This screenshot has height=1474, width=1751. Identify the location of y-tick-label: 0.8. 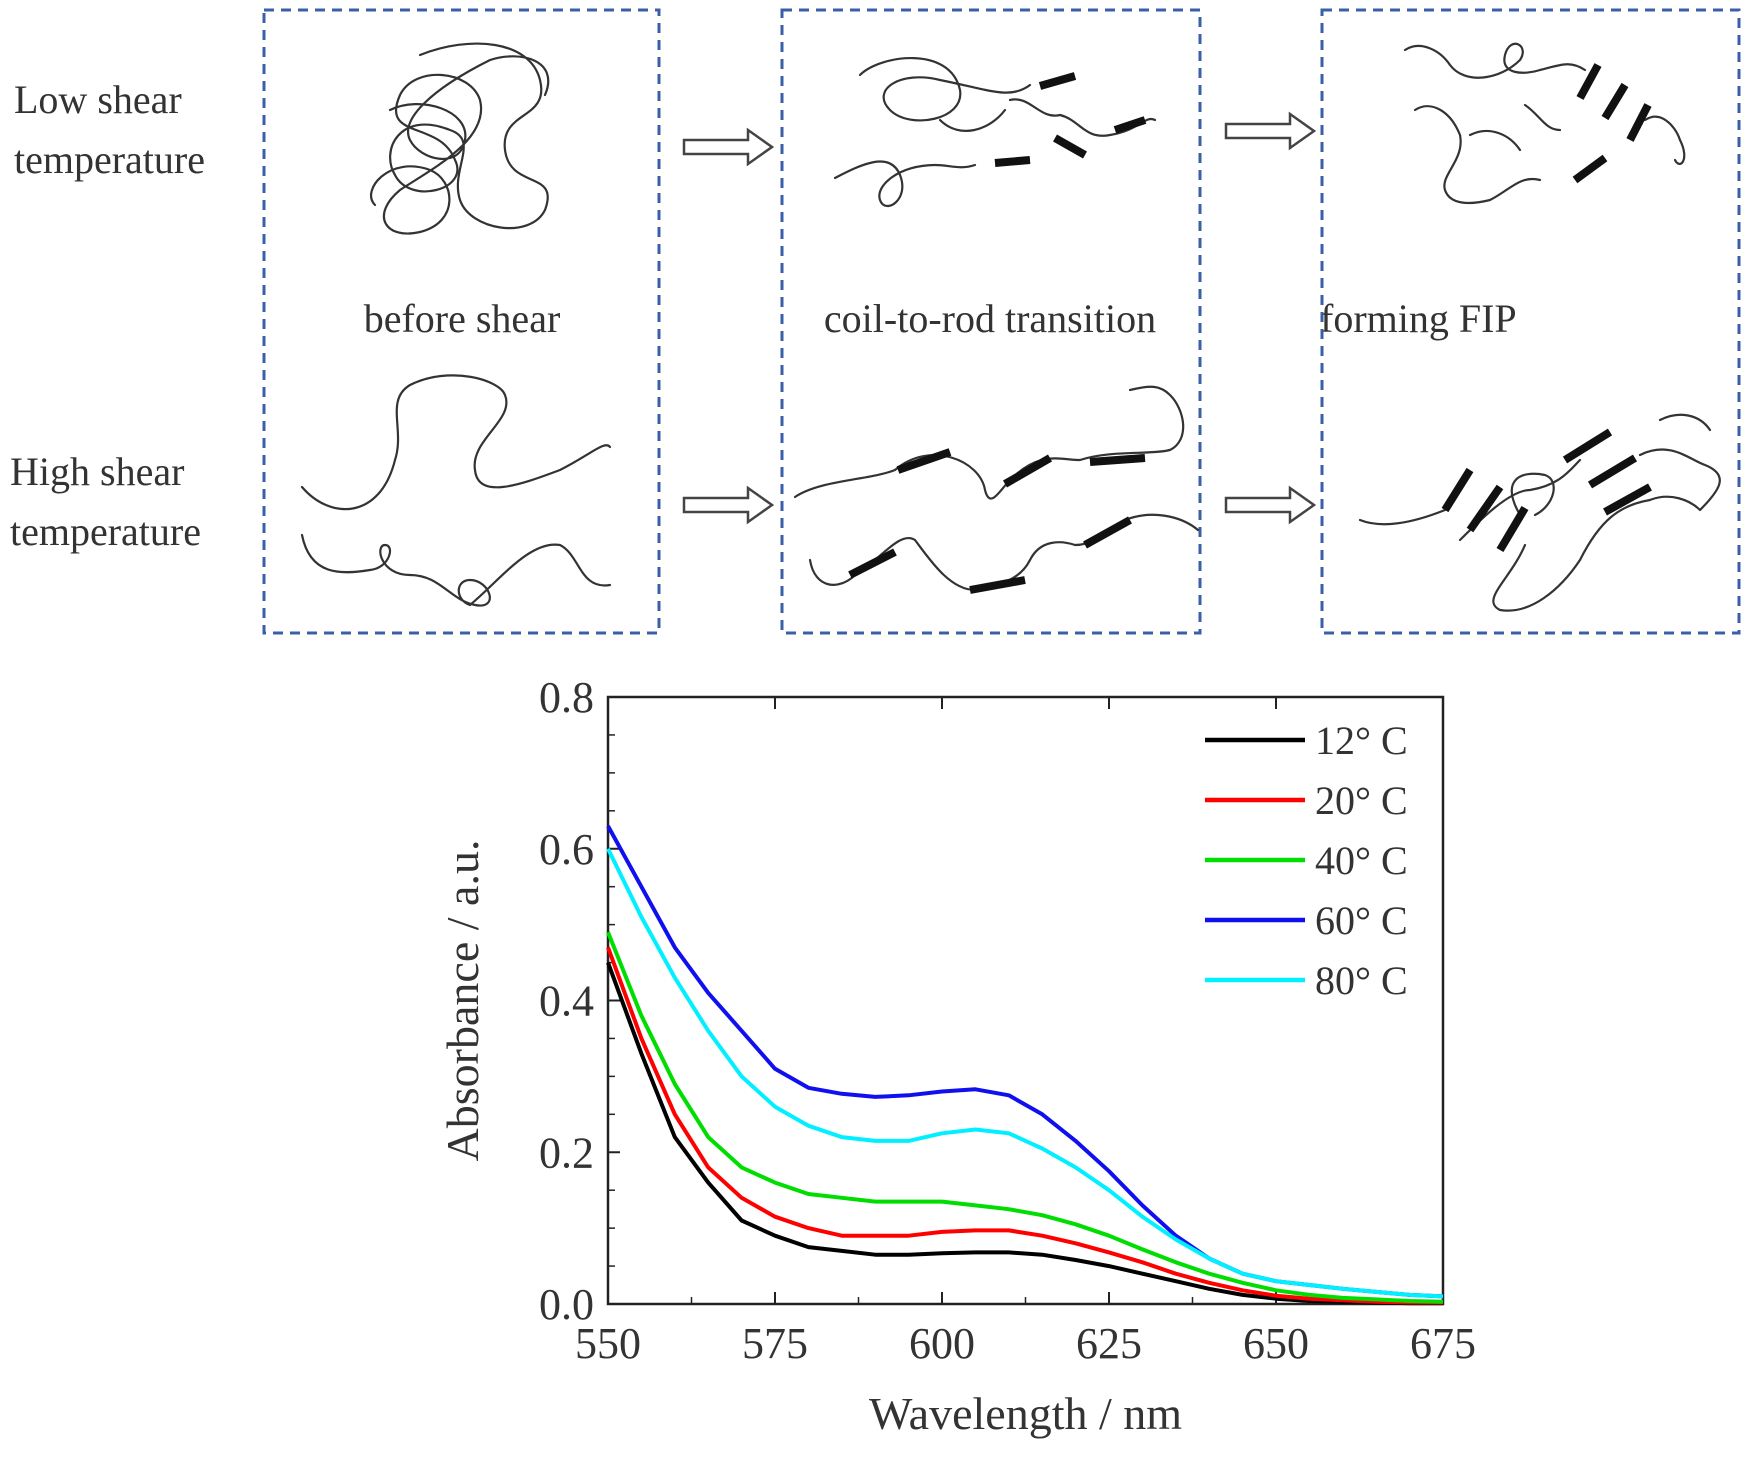
(566, 697).